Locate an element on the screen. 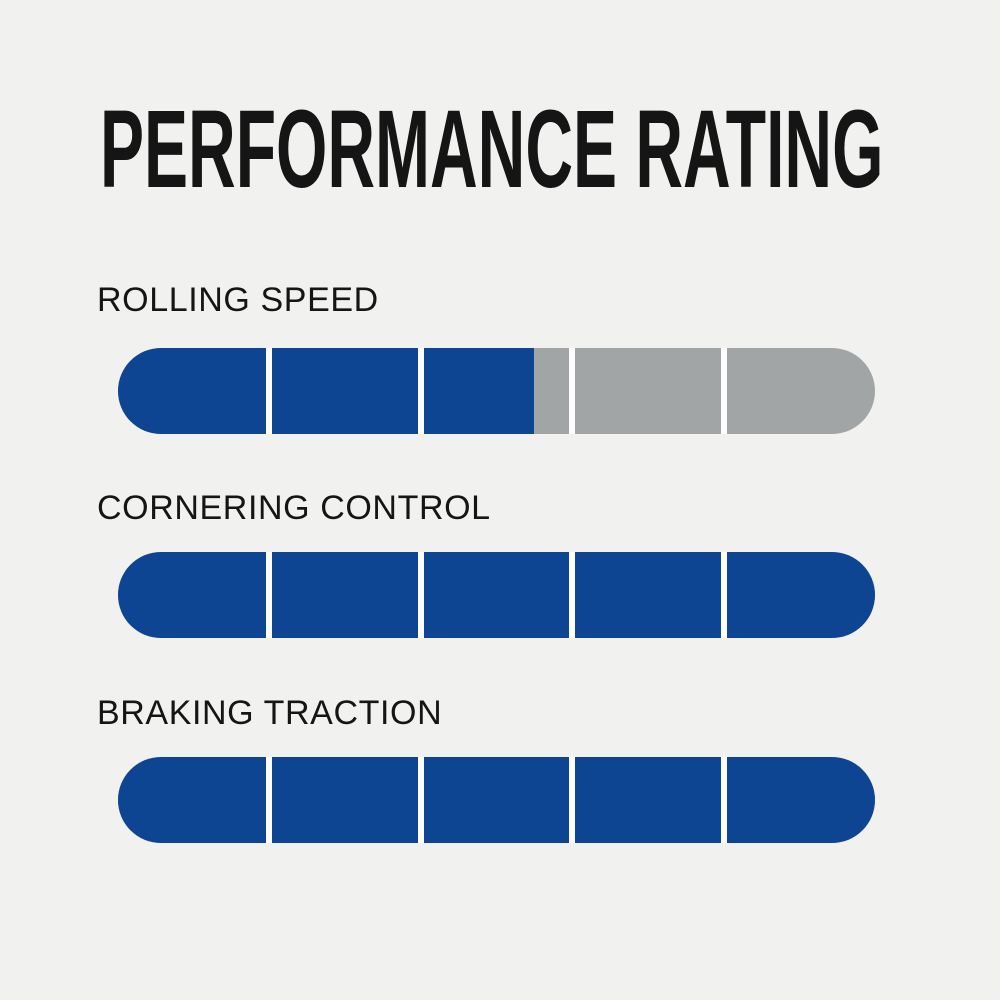  rating-bar-cornering-control is located at coordinates (496, 595).